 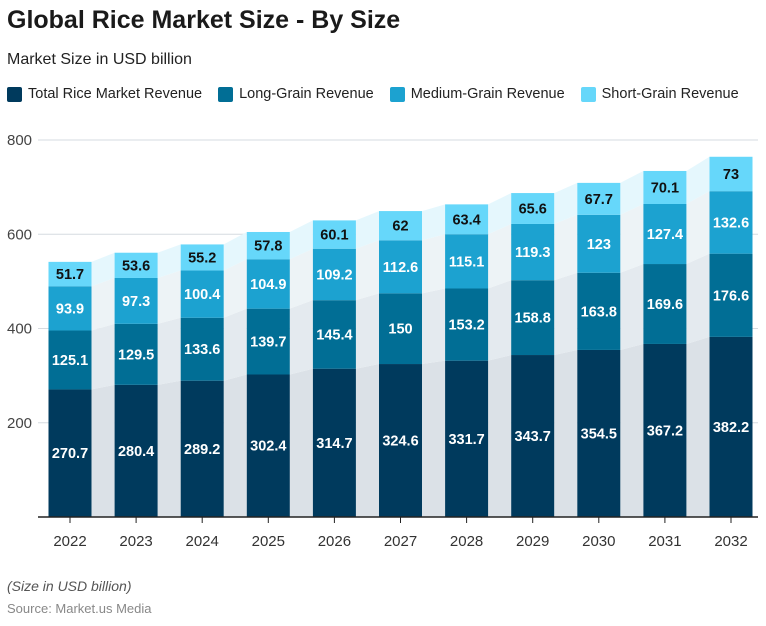 I want to click on data-label: 331.7, so click(x=466, y=440).